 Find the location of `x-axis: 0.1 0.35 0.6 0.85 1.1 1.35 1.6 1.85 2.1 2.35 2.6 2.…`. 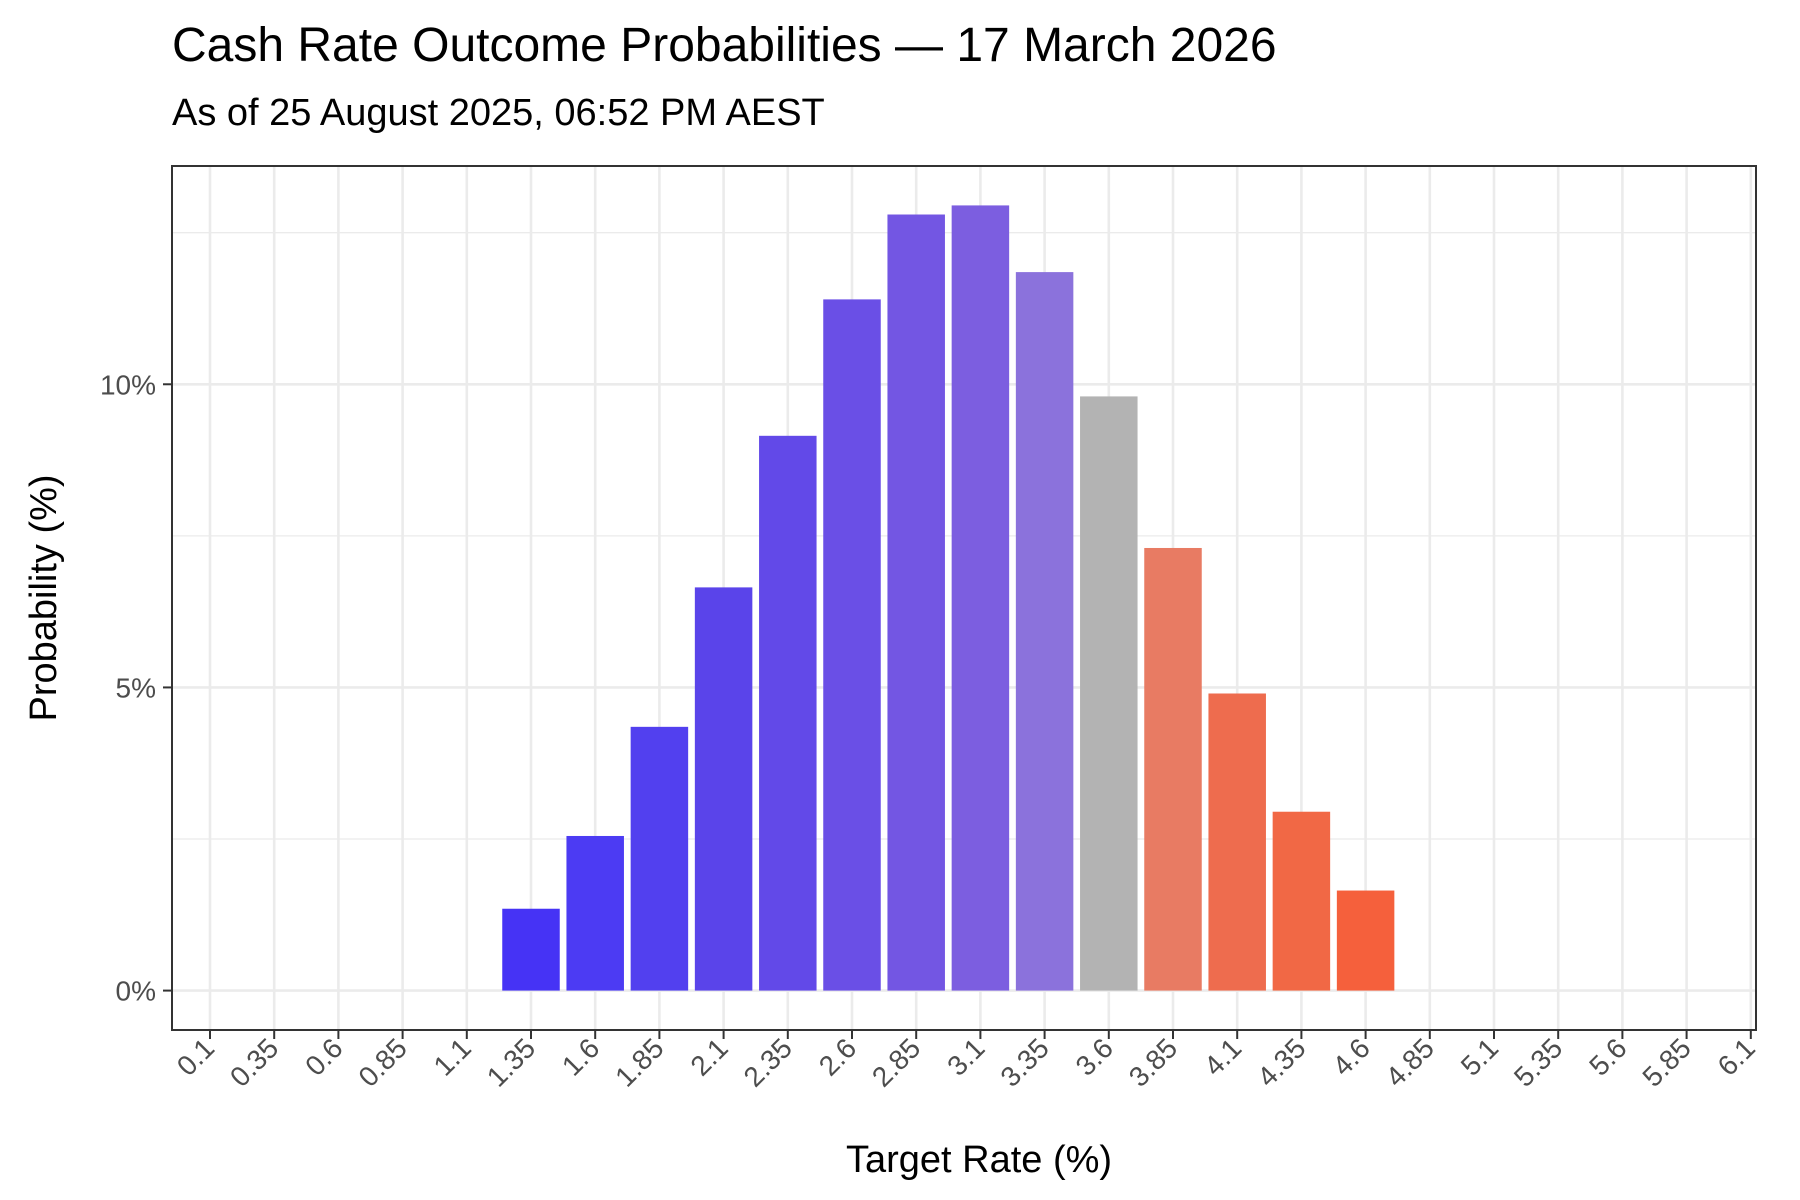

x-axis: 0.1 0.35 0.6 0.85 1.1 1.35 1.6 1.85 2.1 2.35 2.6 2.… is located at coordinates (966, 1061).